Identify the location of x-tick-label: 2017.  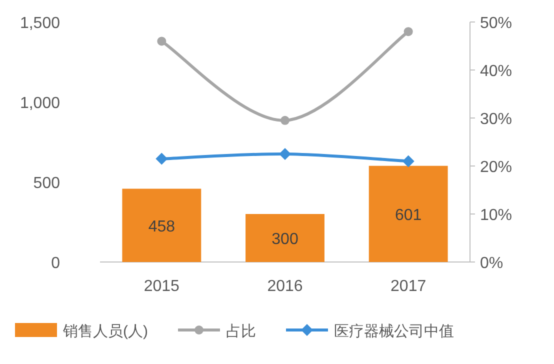
(408, 286).